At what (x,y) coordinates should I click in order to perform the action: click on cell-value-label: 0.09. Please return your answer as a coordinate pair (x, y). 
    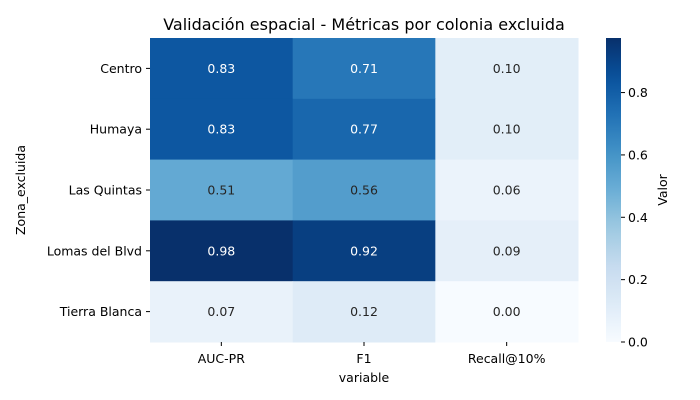
    Looking at the image, I should click on (507, 250).